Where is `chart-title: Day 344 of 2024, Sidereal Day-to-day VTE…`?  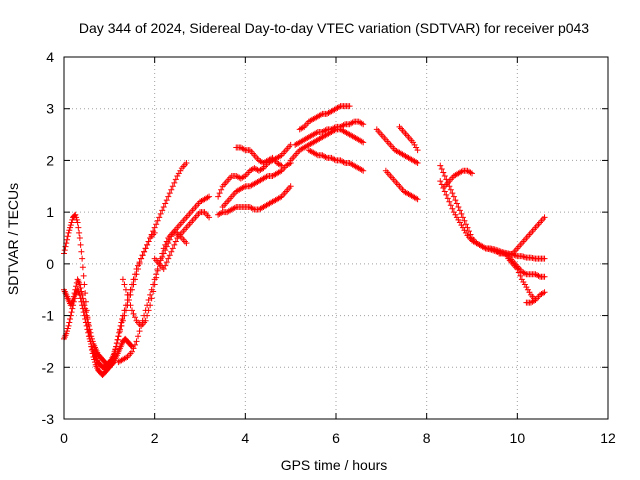
chart-title: Day 344 of 2024, Sidereal Day-to-day VTE… is located at coordinates (334, 28).